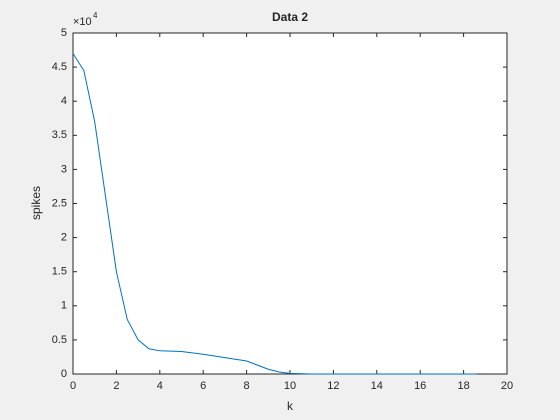  What do you see at coordinates (377, 386) in the screenshot?
I see `x-tick-label: 14` at bounding box center [377, 386].